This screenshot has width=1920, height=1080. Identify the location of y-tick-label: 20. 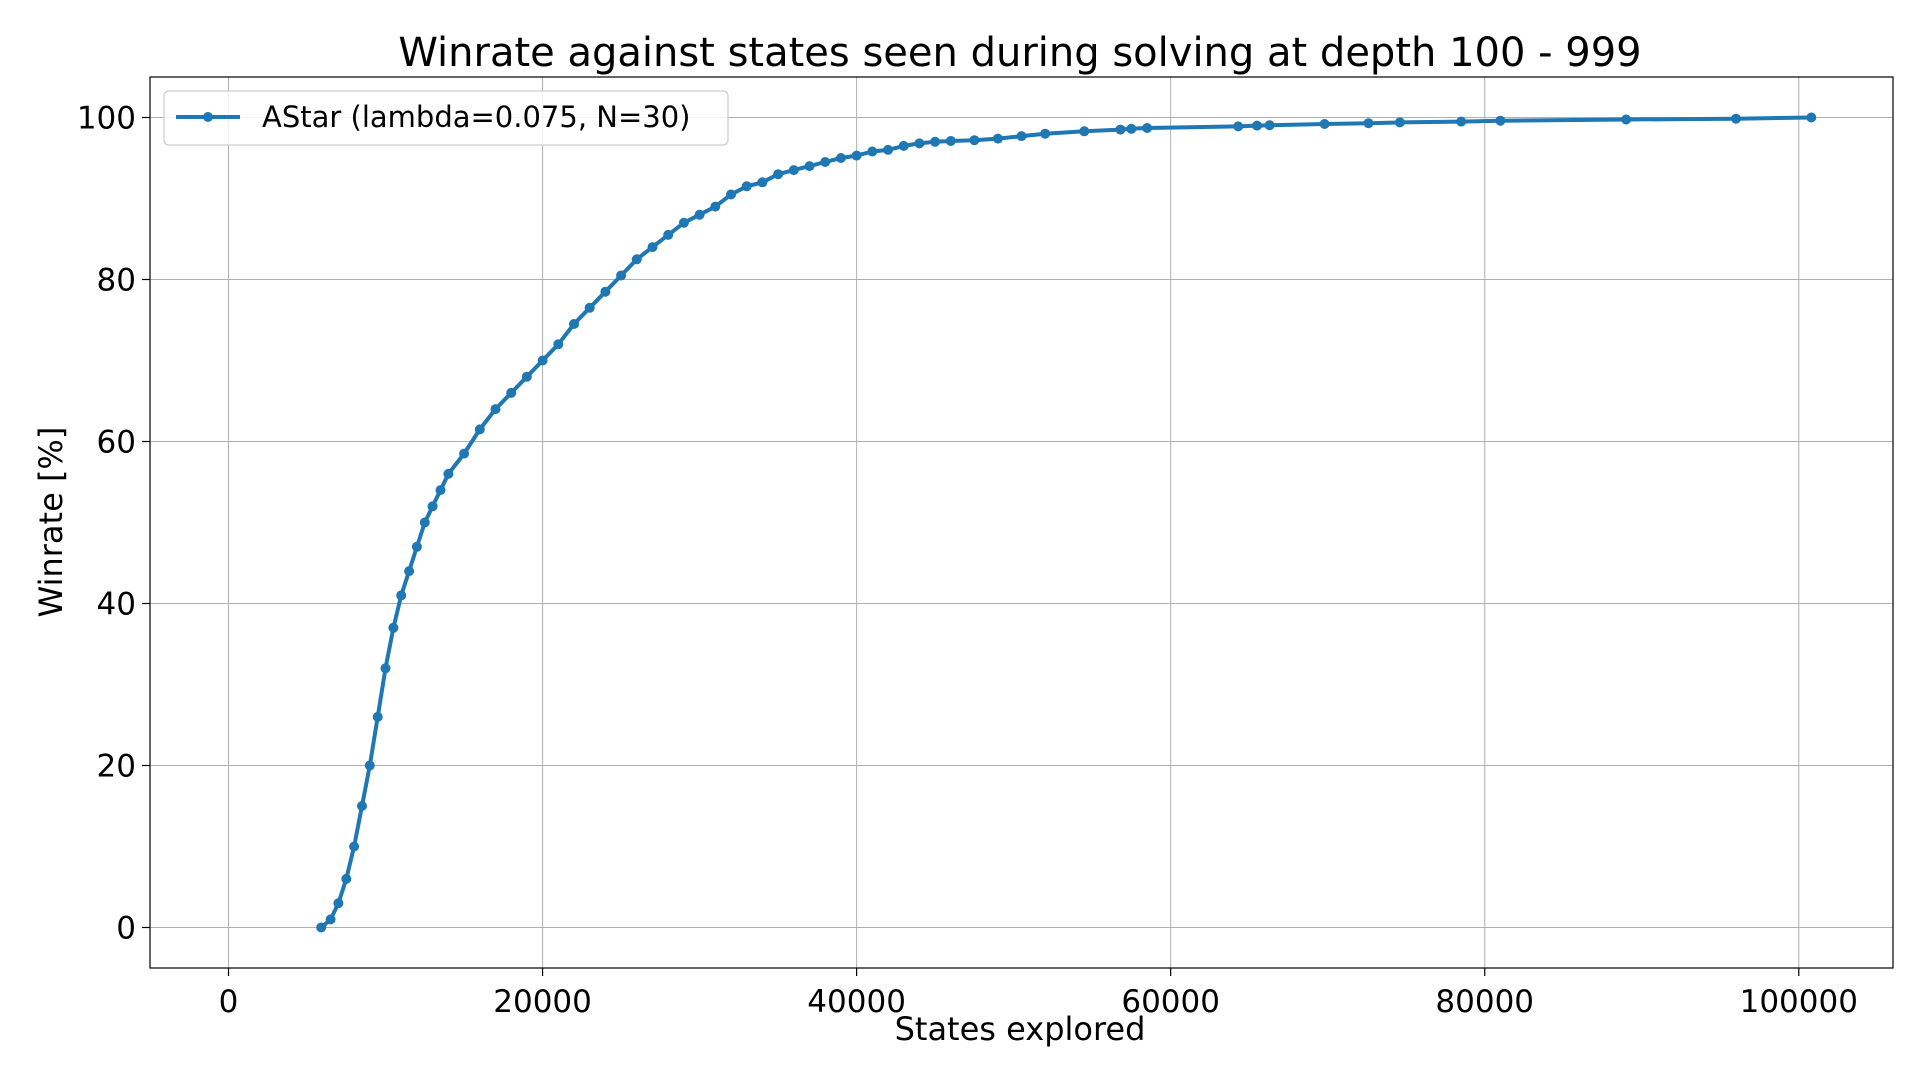
(116, 767).